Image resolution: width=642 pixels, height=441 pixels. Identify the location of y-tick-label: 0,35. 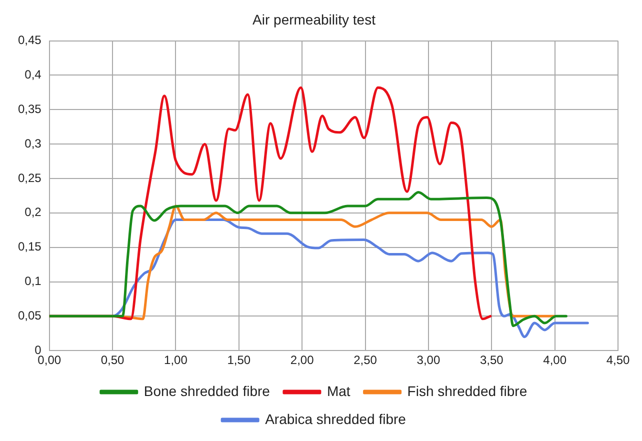
(30, 109).